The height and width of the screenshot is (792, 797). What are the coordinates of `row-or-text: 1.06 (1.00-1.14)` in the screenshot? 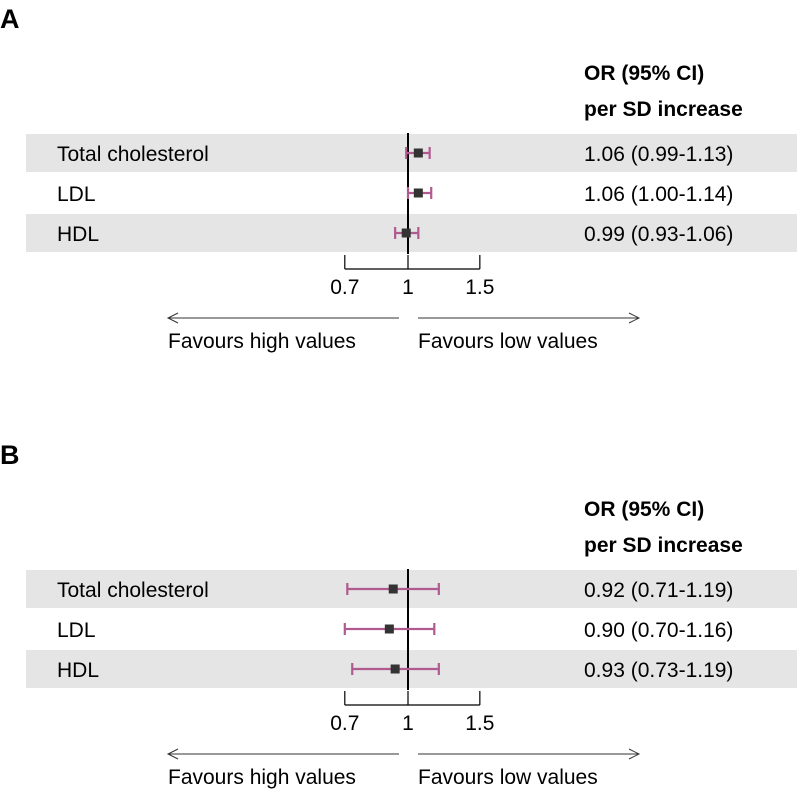 It's located at (658, 194).